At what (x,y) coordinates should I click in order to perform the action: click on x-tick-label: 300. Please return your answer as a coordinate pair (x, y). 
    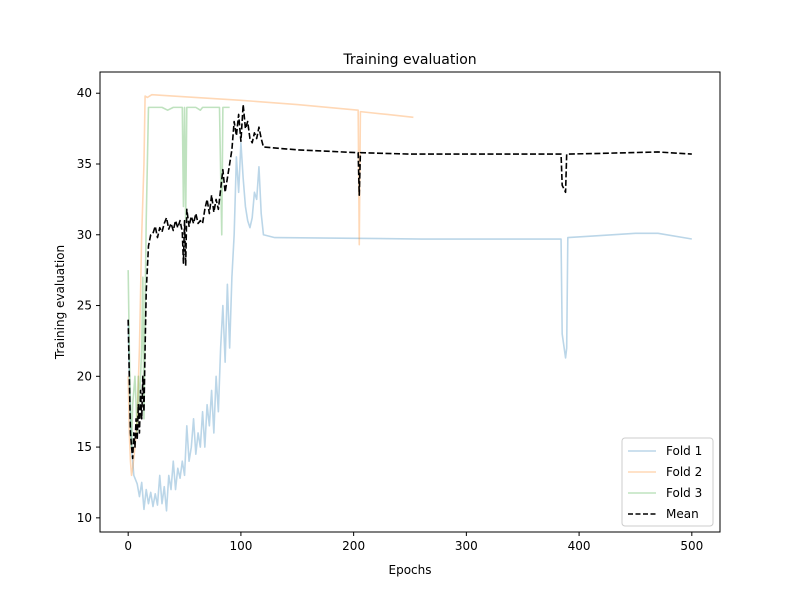
    Looking at the image, I should click on (466, 546).